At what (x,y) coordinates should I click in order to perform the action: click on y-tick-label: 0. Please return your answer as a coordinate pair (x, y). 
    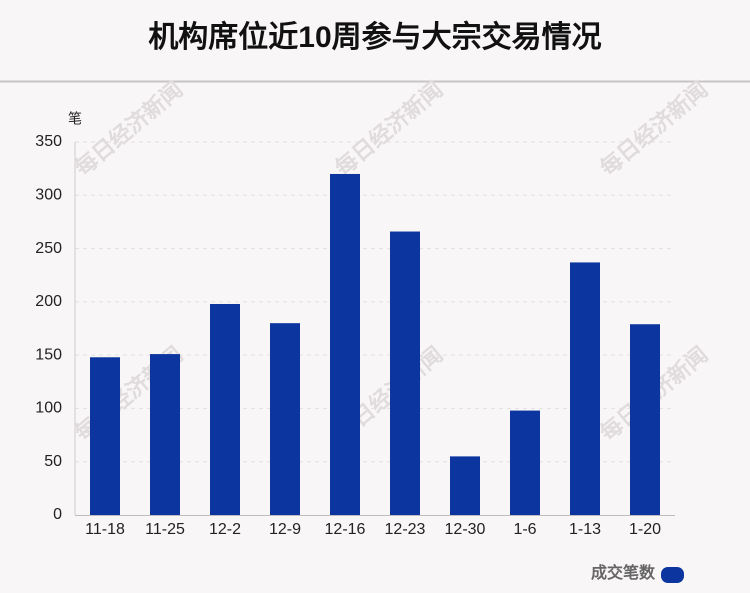
    Looking at the image, I should click on (57, 514).